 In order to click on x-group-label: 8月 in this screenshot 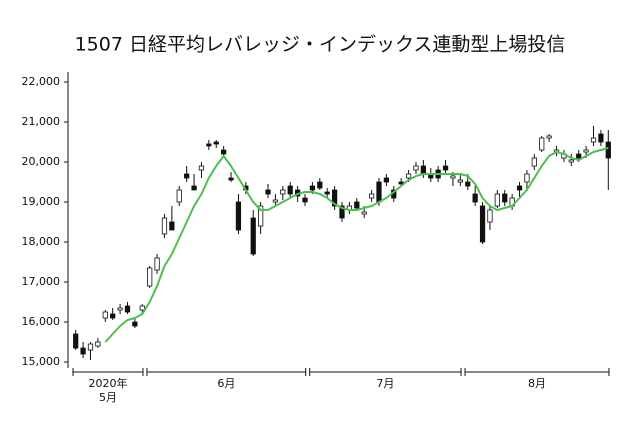, I will do `click(537, 383)`.